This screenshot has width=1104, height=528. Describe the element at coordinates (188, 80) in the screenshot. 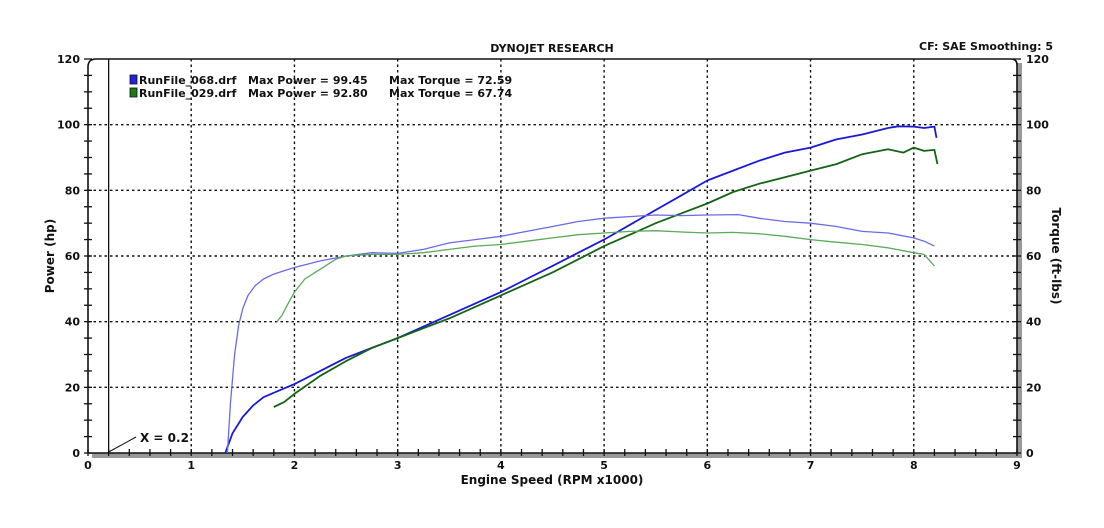

I see `legend-file-068: RunFile_068.drf` at that location.